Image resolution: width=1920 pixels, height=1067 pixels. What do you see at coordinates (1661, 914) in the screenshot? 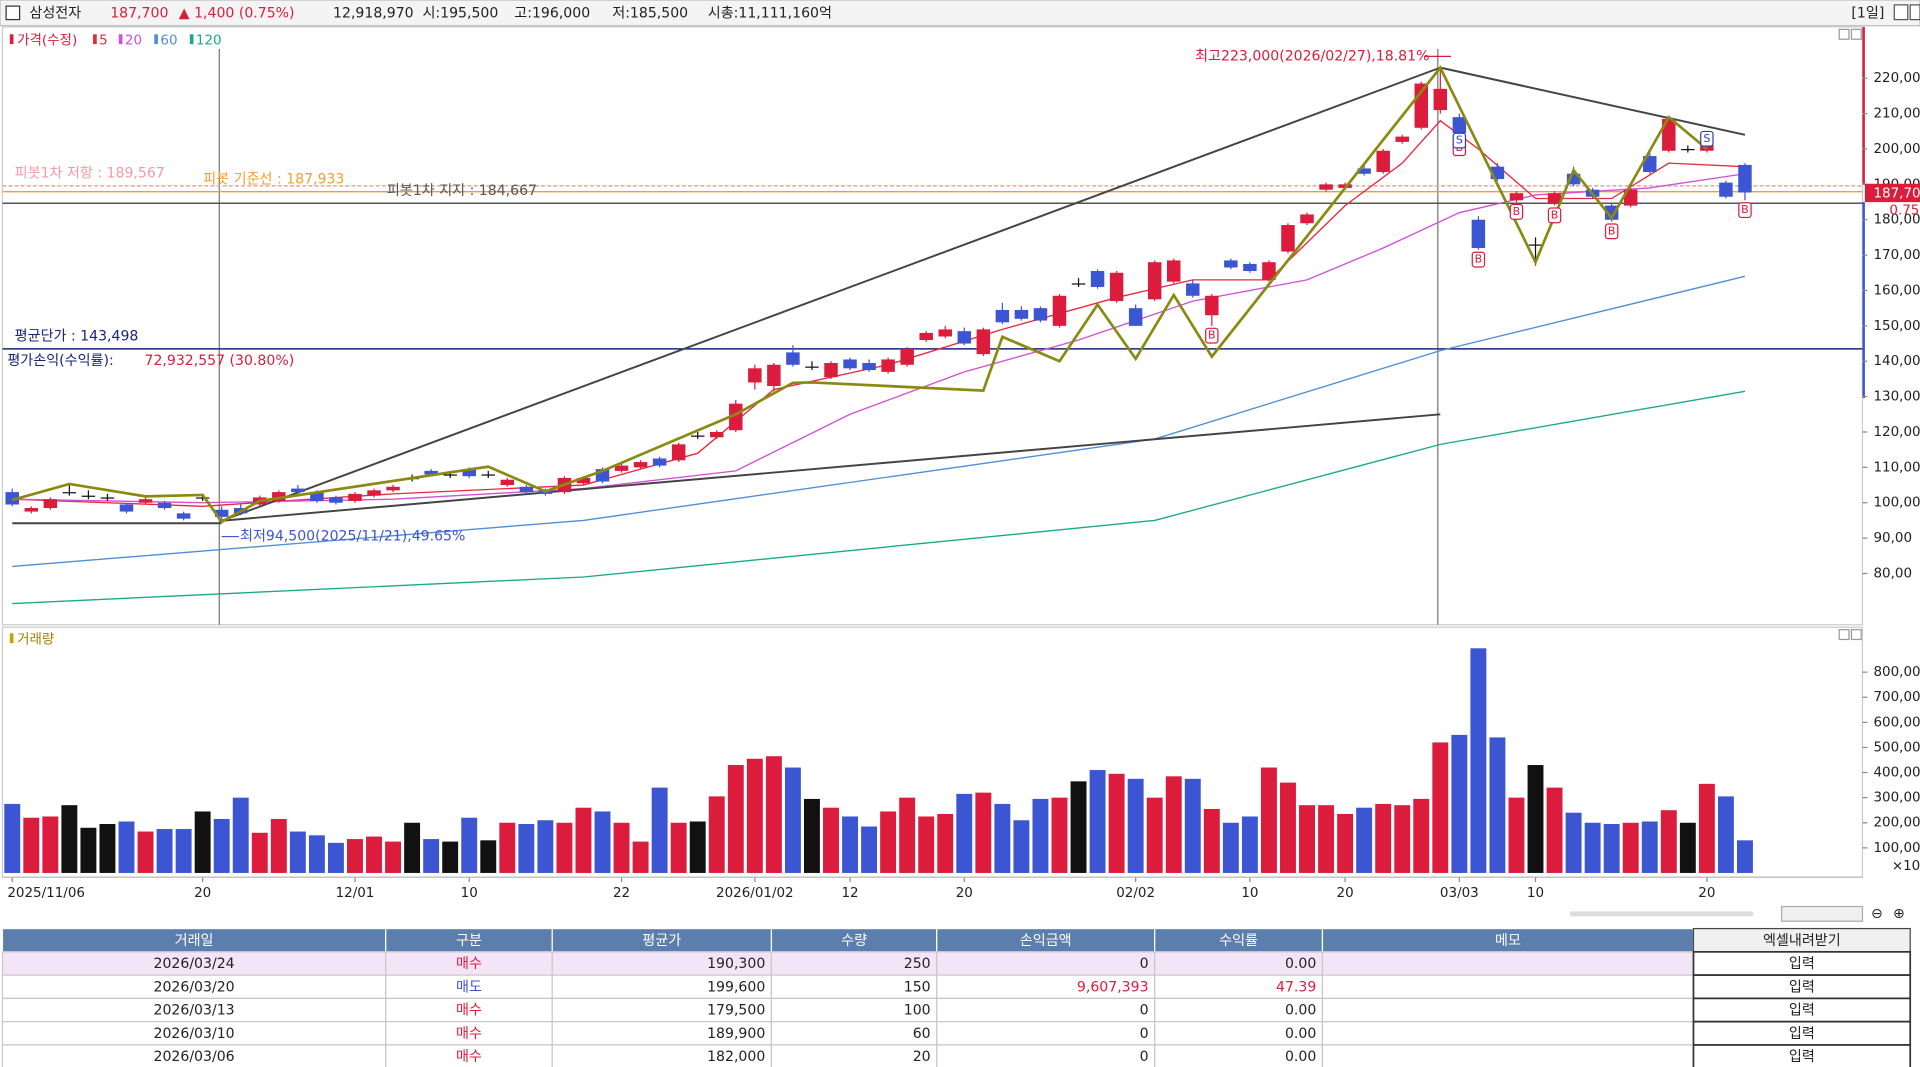
I see `scrollbar` at bounding box center [1661, 914].